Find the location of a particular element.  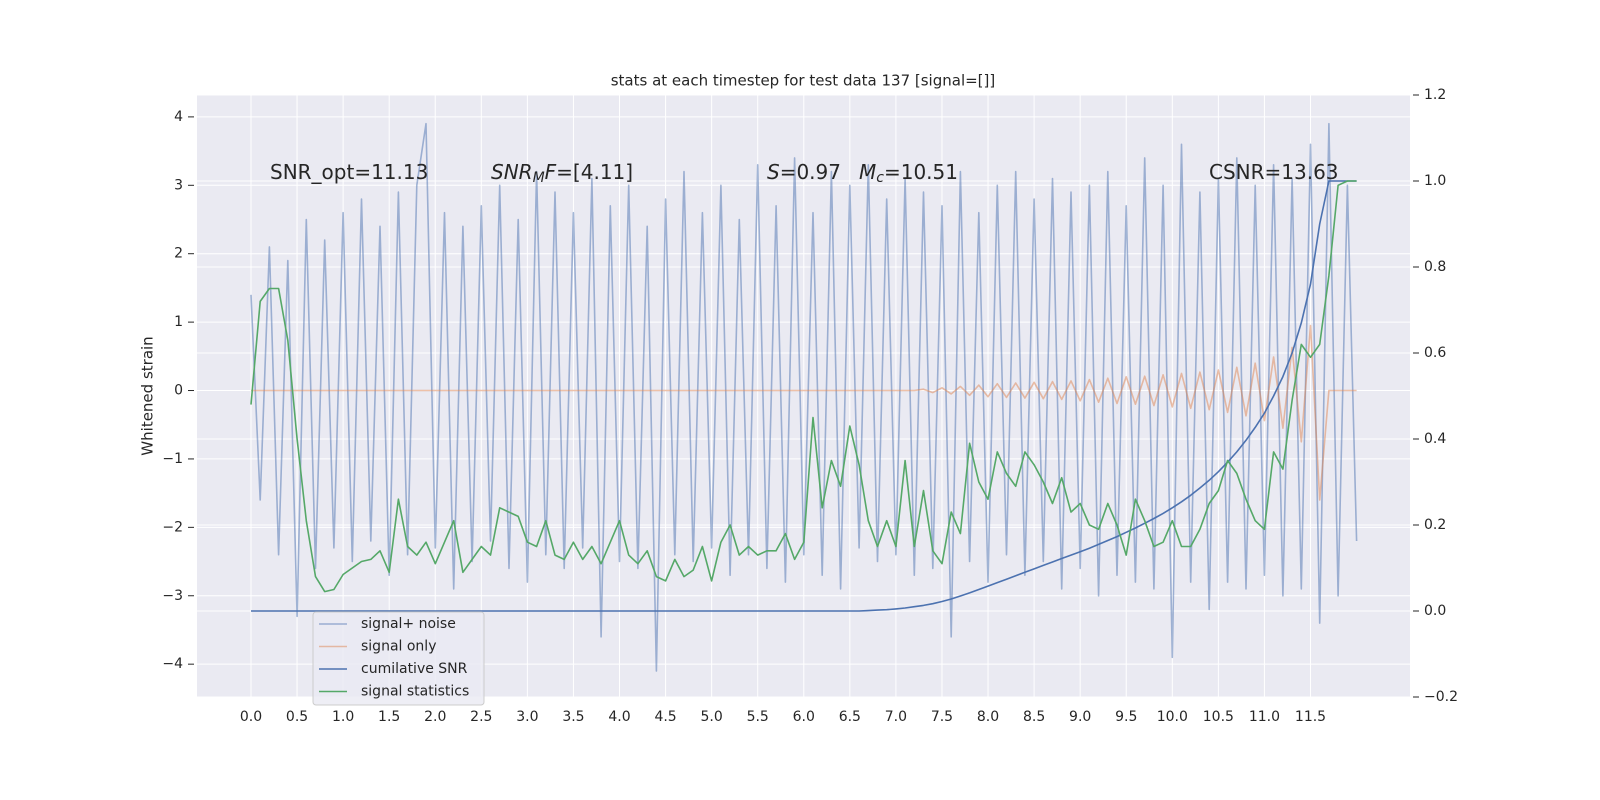

legend-box is located at coordinates (398, 658).